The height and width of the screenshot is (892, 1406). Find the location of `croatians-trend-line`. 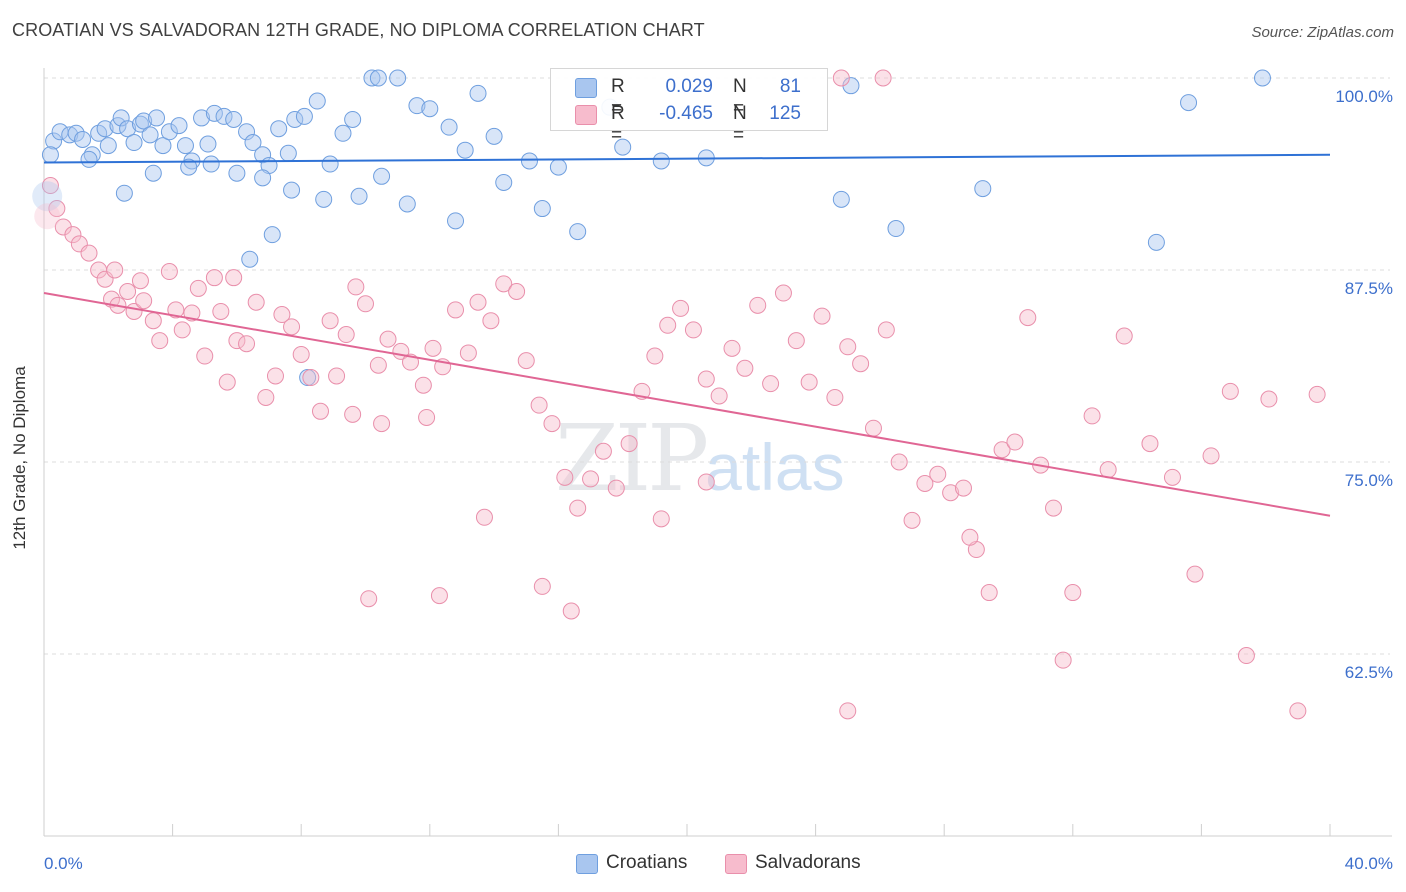

croatians-trend-line is located at coordinates (687, 158).